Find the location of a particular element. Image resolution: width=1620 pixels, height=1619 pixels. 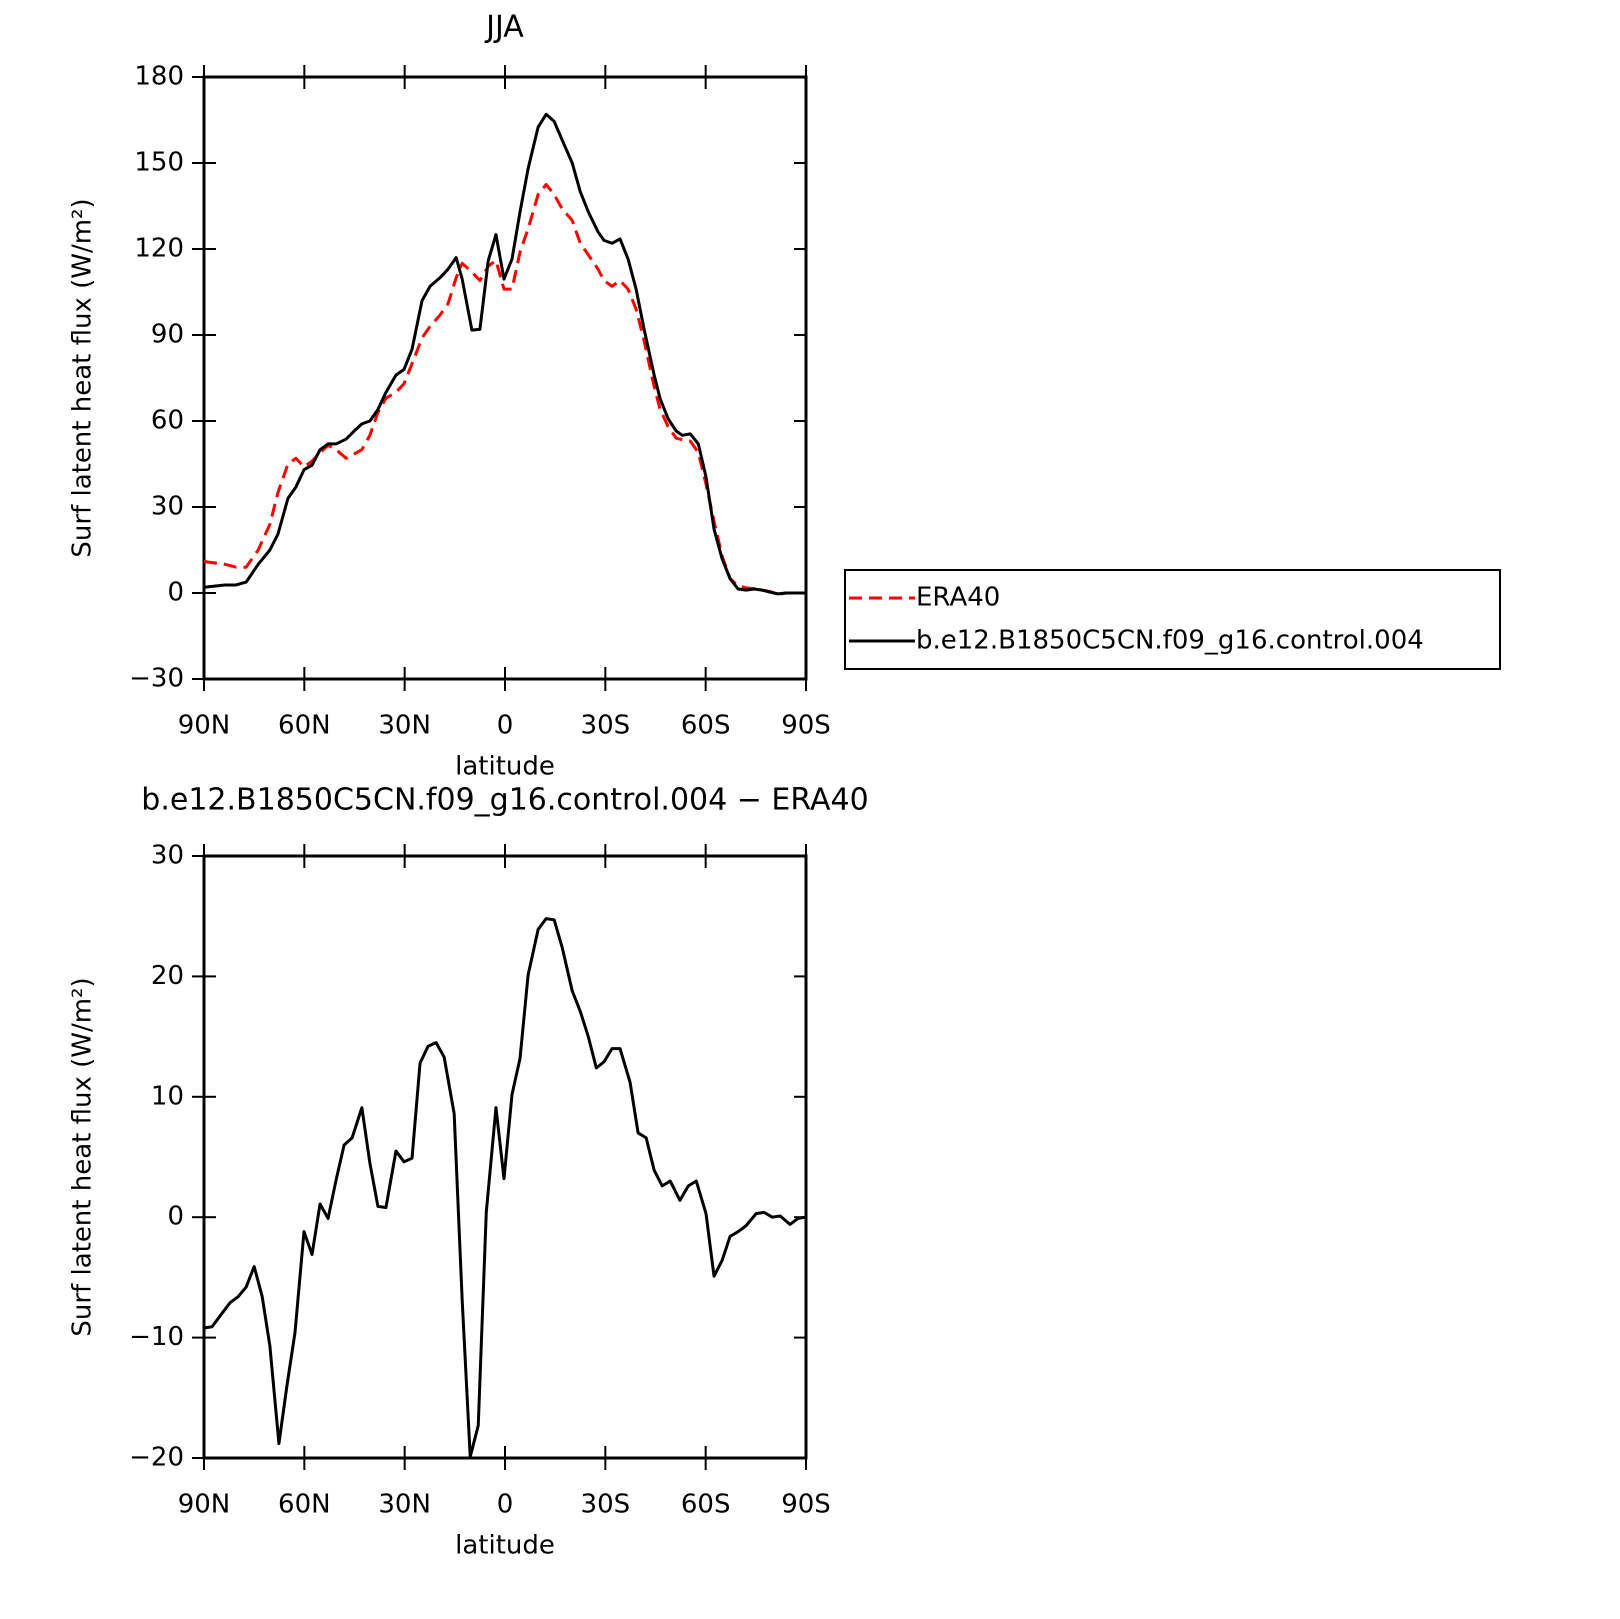

y-tick-label: 120 is located at coordinates (159, 249).